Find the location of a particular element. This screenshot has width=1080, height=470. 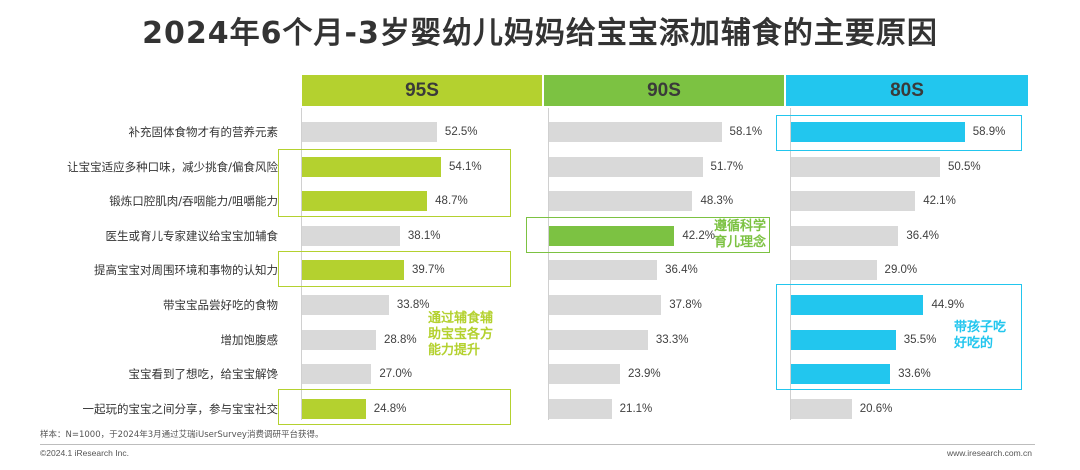

value-label-80s: 20.6% is located at coordinates (876, 408).